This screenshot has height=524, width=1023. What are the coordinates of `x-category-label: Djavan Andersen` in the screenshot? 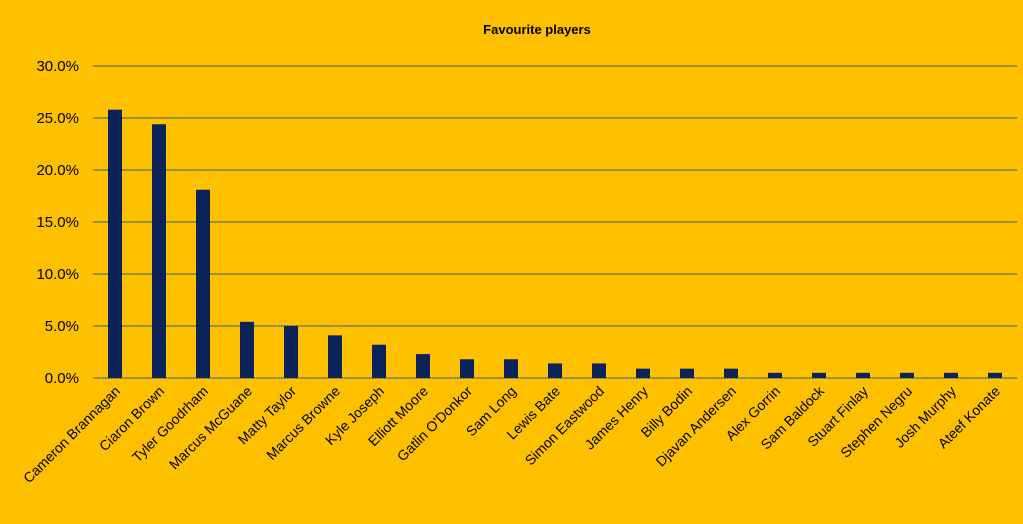 It's located at (695, 426).